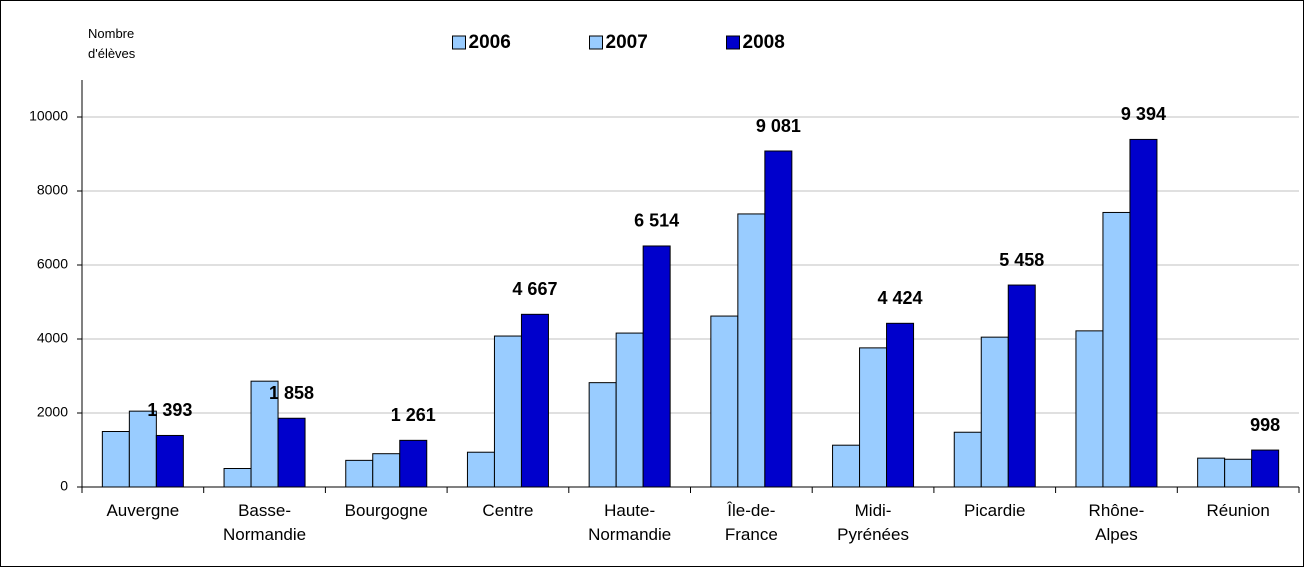 This screenshot has width=1304, height=567. What do you see at coordinates (264, 522) in the screenshot?
I see `x-tick-label: Basse- Normandie` at bounding box center [264, 522].